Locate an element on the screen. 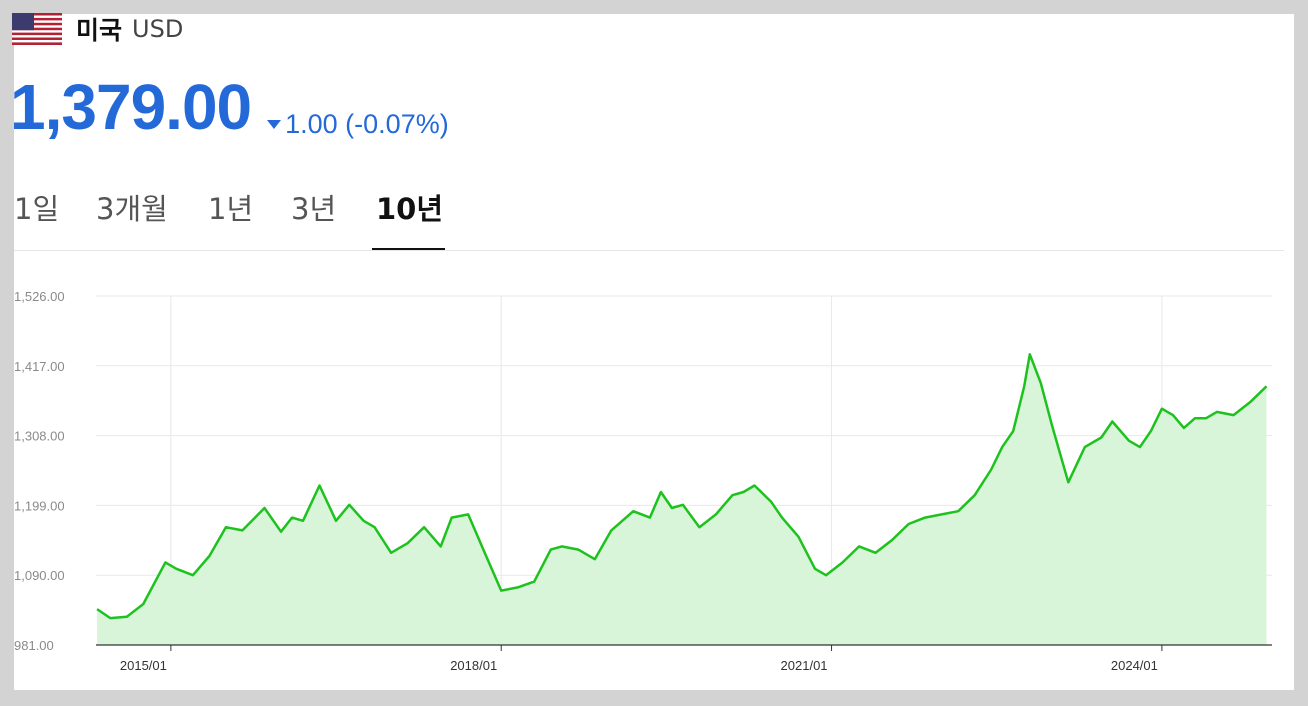  period-tabs: 1일 3개월 1년 3년 10년 is located at coordinates (649, 215).